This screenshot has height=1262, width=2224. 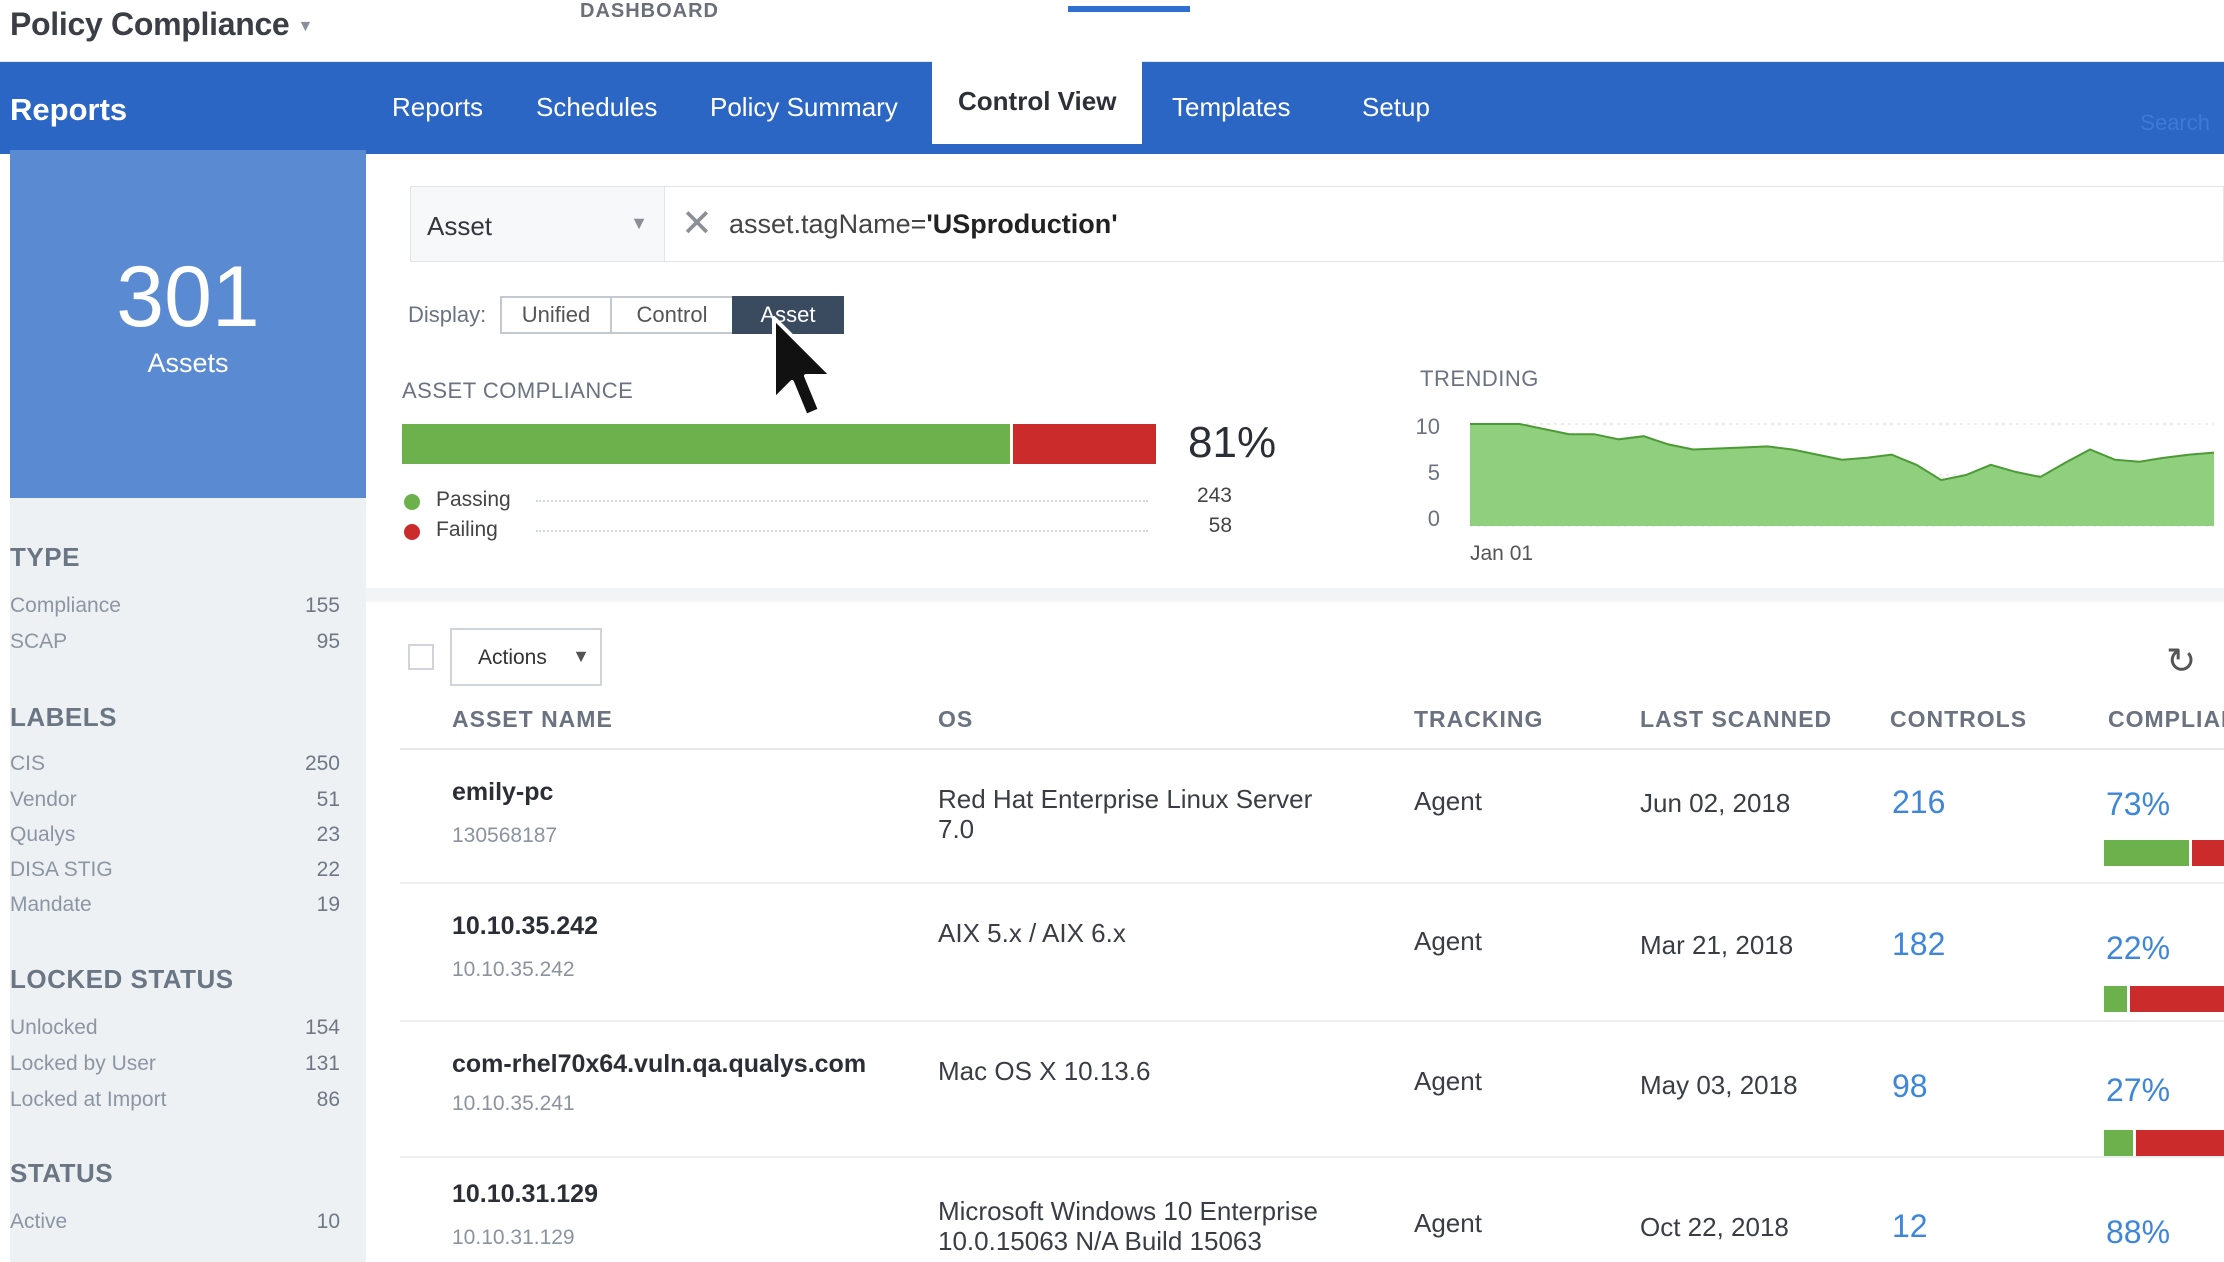 What do you see at coordinates (659, 1064) in the screenshot?
I see `asset-name: com-rhel70x64.vuln.qa.qualys.com` at bounding box center [659, 1064].